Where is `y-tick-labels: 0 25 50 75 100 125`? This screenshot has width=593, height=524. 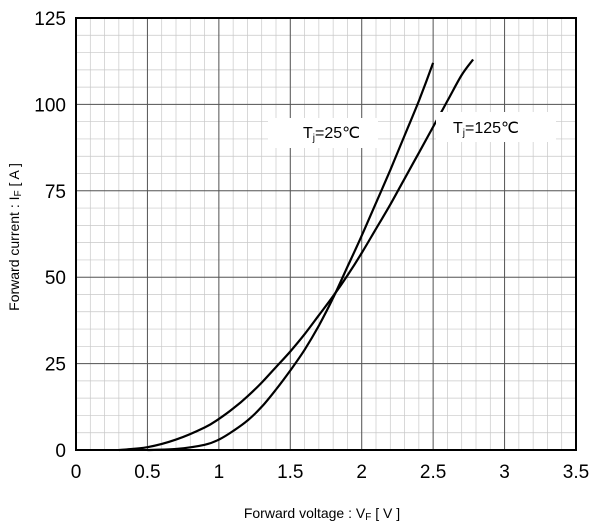
y-tick-labels: 0 25 50 75 100 125 is located at coordinates (50, 235).